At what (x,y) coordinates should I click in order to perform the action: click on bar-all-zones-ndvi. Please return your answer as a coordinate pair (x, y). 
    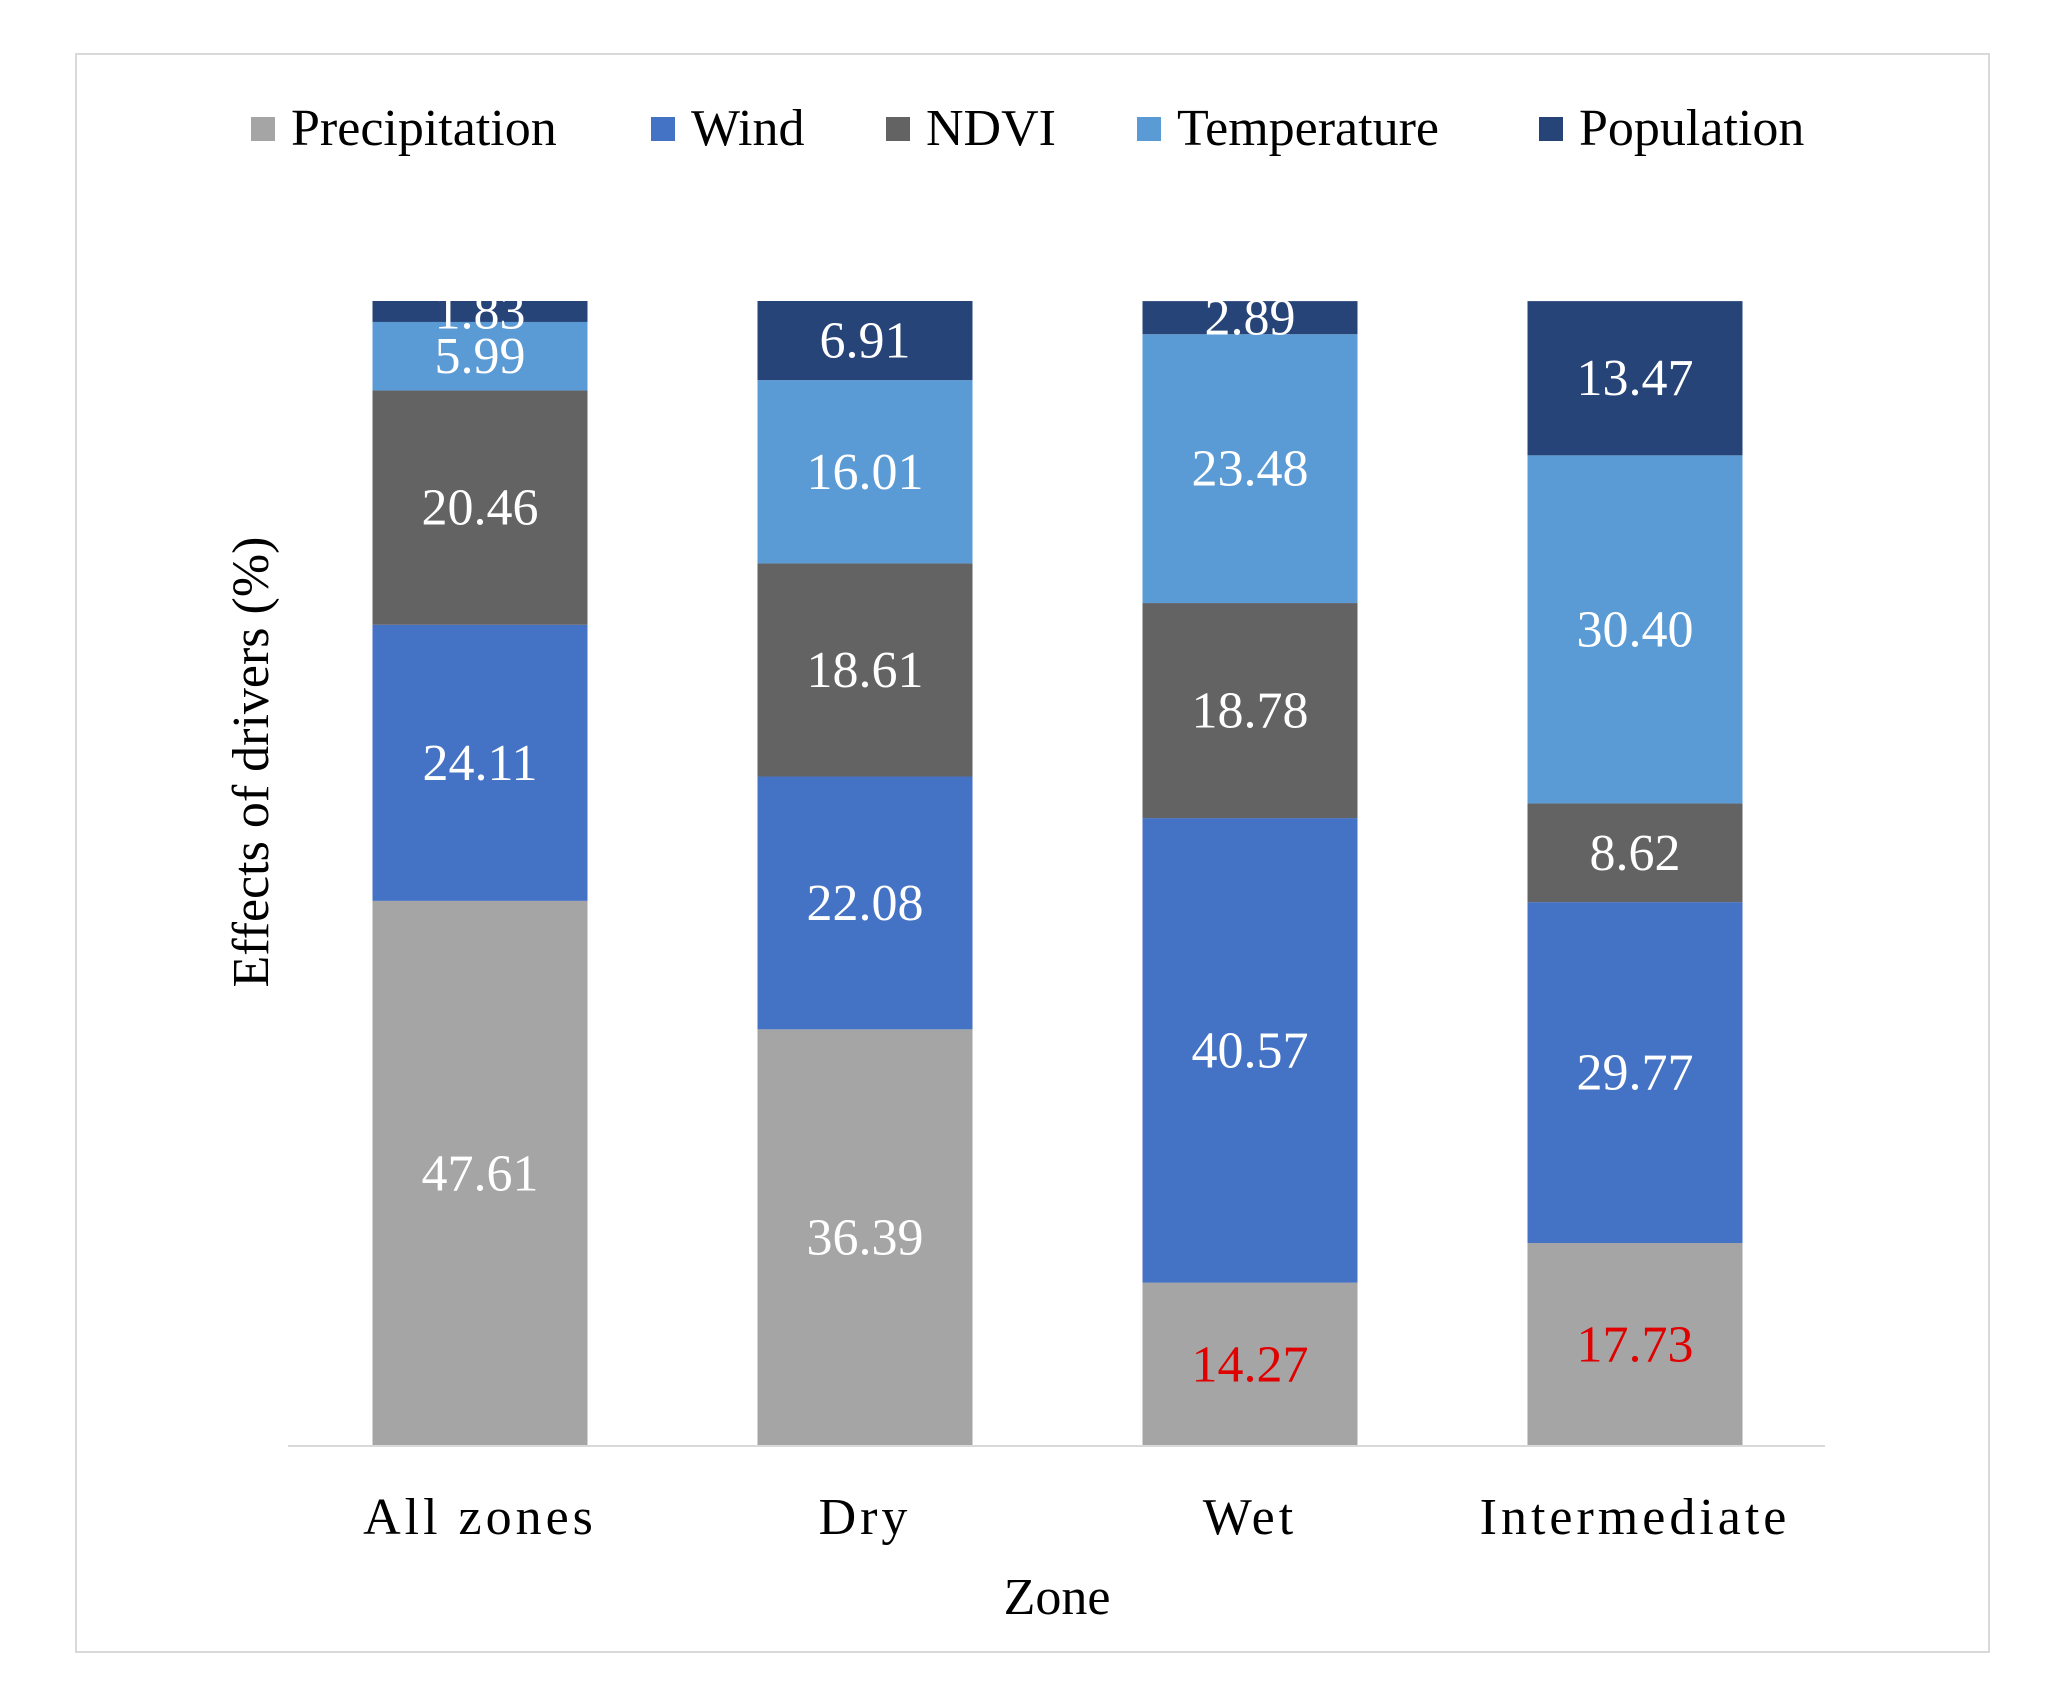
    Looking at the image, I should click on (480, 507).